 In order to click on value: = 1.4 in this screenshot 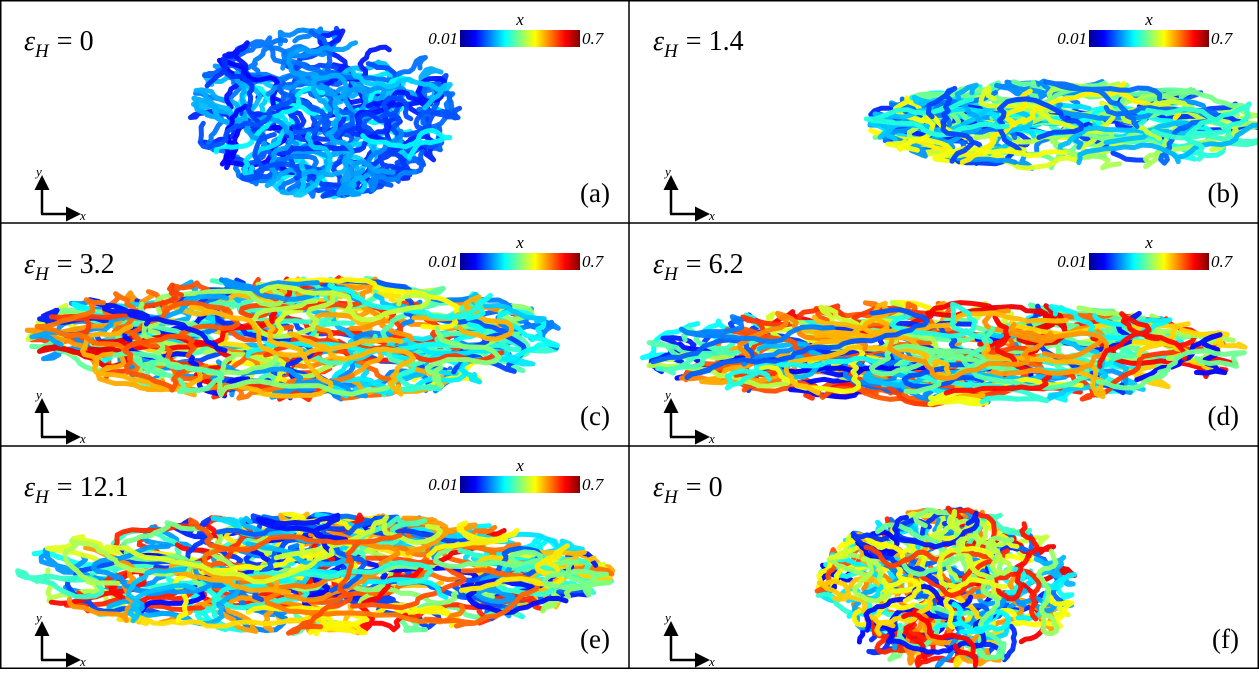, I will do `click(715, 41)`.